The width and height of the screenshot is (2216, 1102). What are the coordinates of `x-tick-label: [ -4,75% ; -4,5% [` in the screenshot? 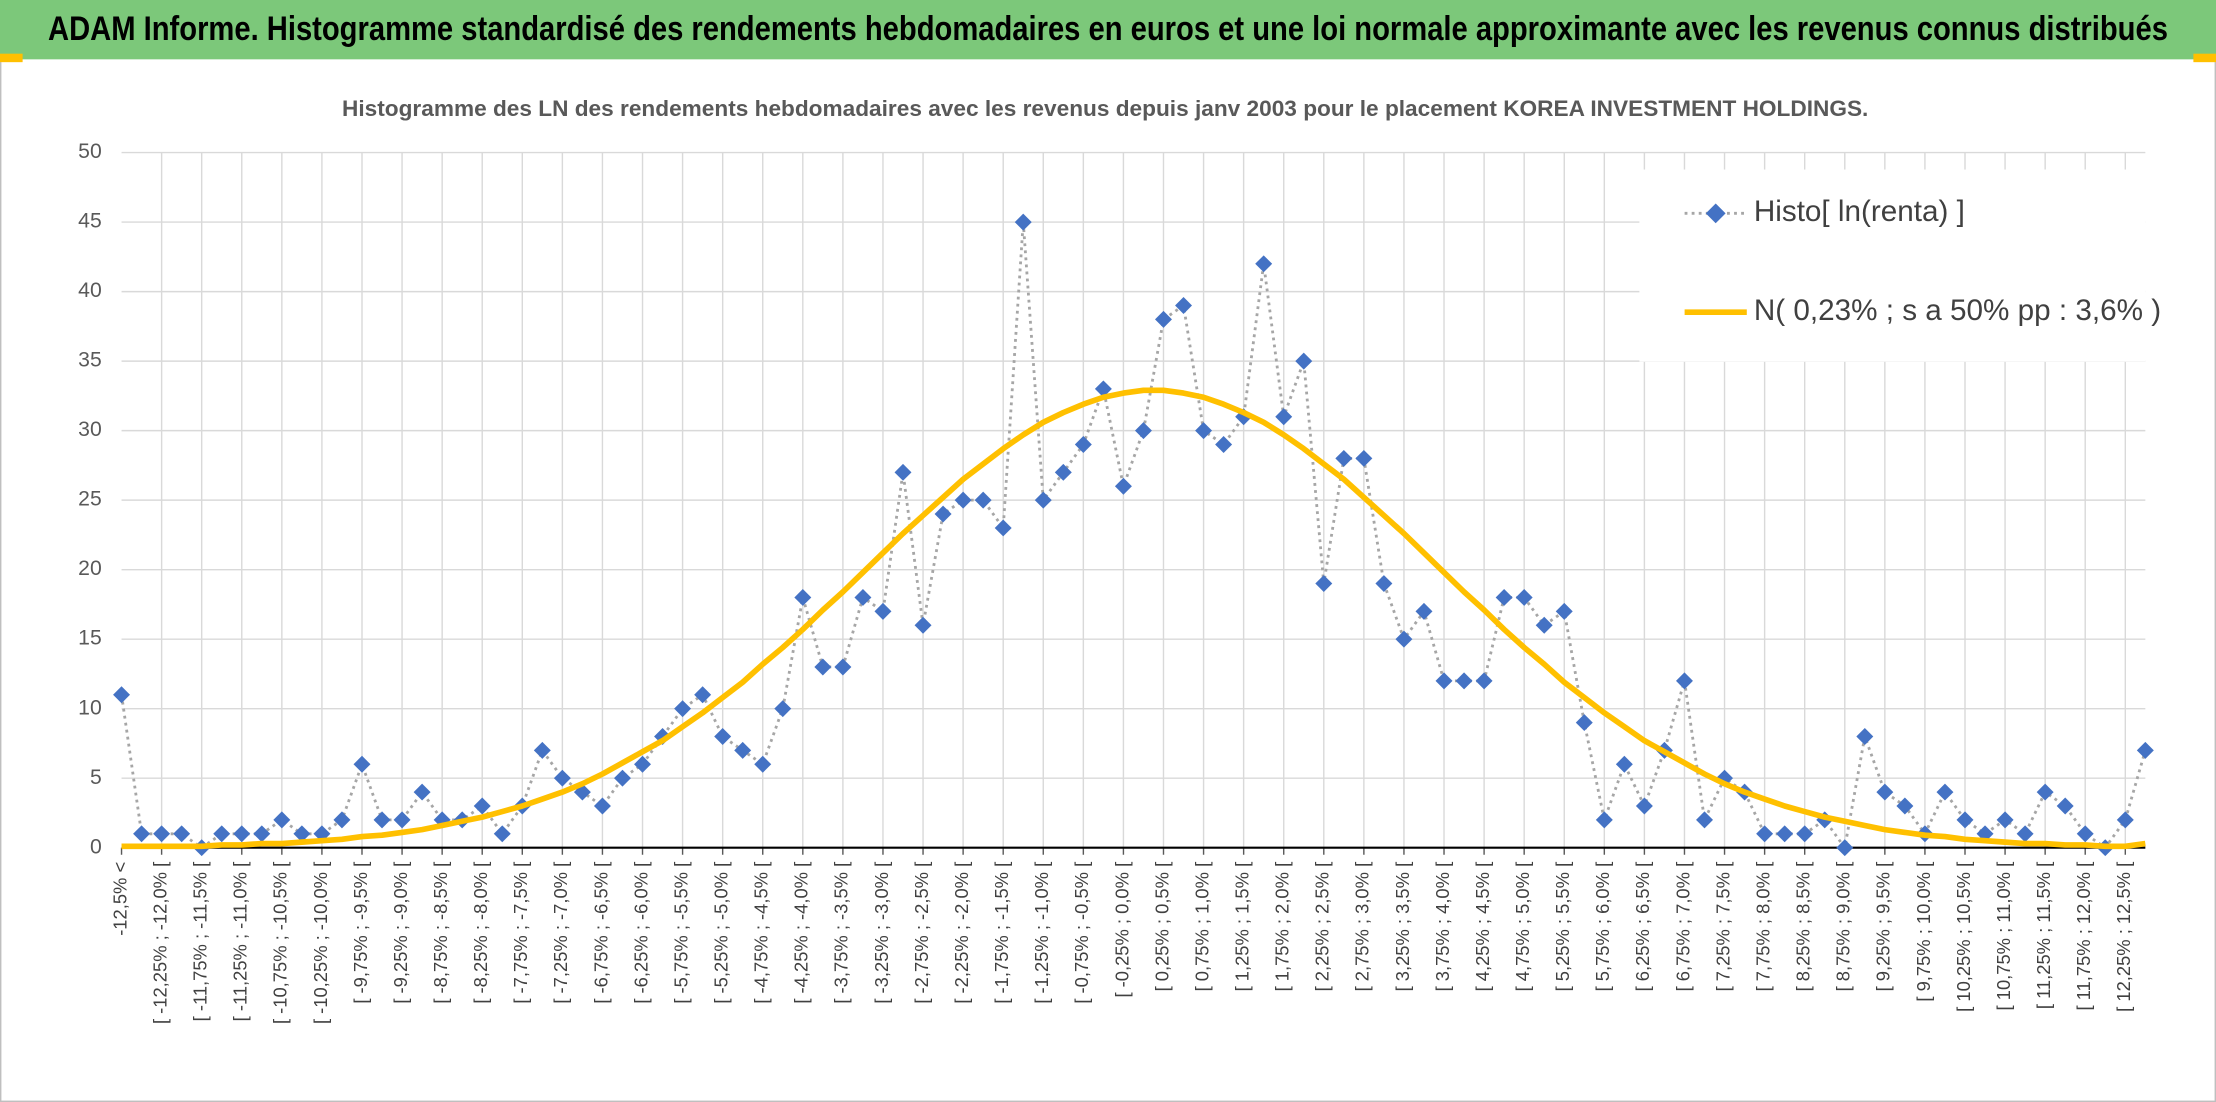 It's located at (761, 933).